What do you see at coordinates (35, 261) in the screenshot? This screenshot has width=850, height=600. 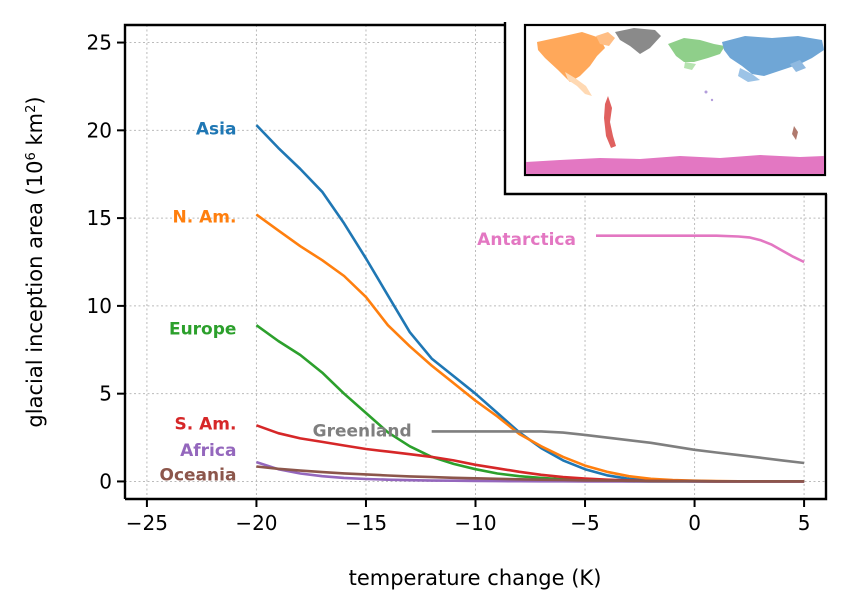 I see `y-axis-label: glacial inception area (106 km2)` at bounding box center [35, 261].